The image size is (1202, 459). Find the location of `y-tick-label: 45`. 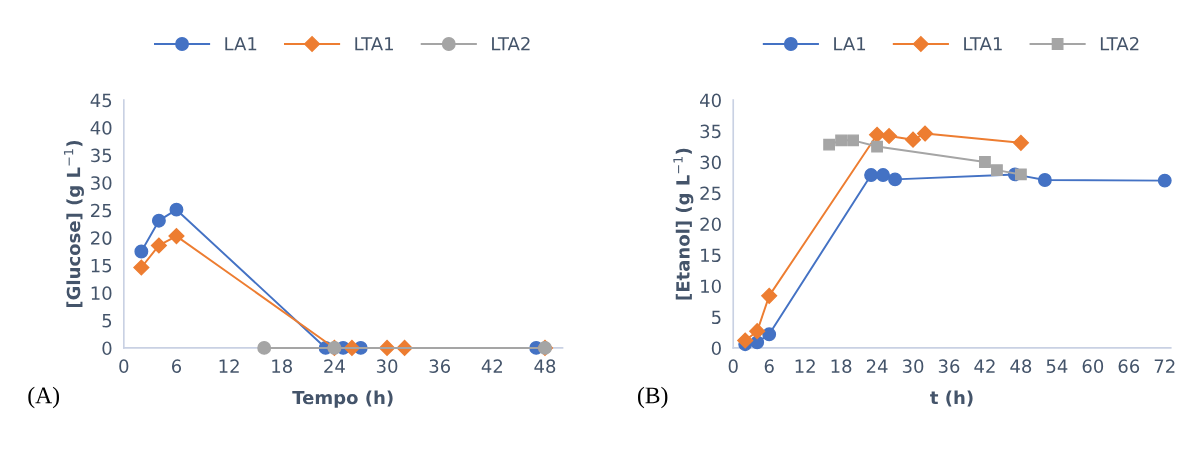

y-tick-label: 45 is located at coordinates (101, 100).